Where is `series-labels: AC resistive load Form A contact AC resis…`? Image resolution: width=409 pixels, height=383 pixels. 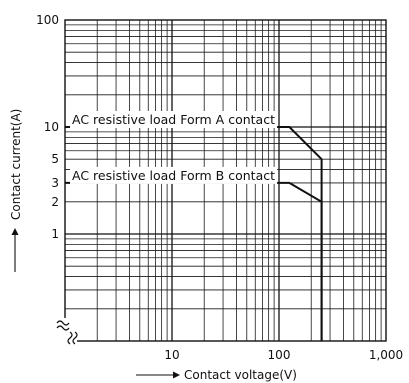 series-labels: AC resistive load Form A contact AC resis… is located at coordinates (174, 147).